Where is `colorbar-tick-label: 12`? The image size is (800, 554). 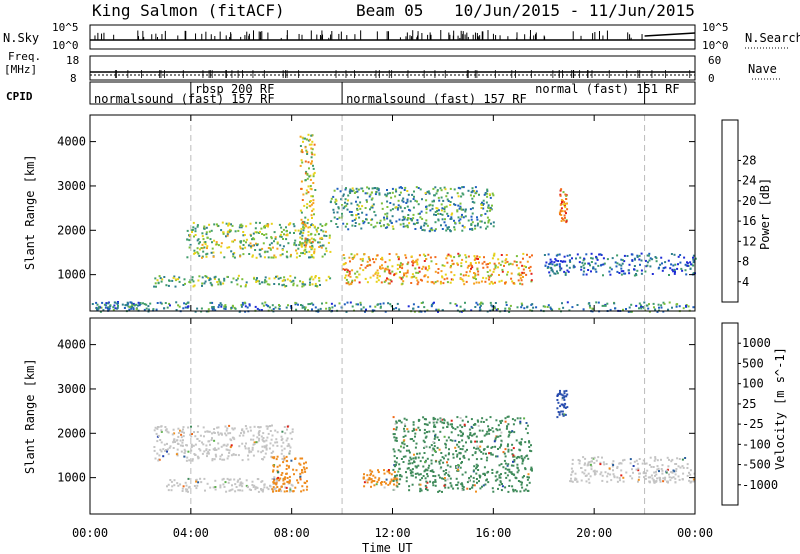 colorbar-tick-label: 12 is located at coordinates (749, 241).